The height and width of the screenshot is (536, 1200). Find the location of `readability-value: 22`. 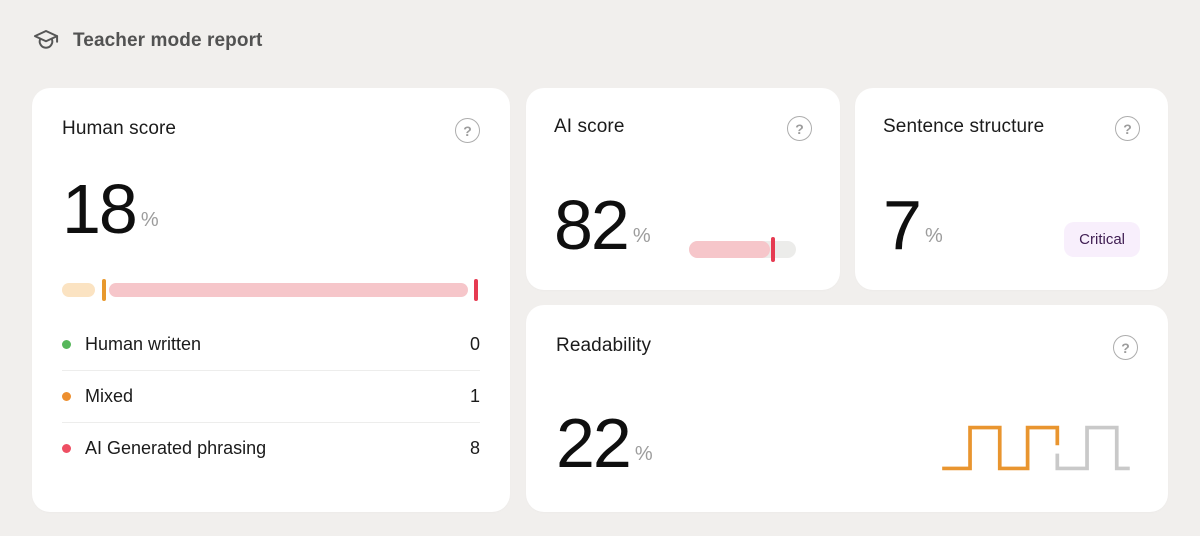

readability-value: 22 is located at coordinates (594, 443).